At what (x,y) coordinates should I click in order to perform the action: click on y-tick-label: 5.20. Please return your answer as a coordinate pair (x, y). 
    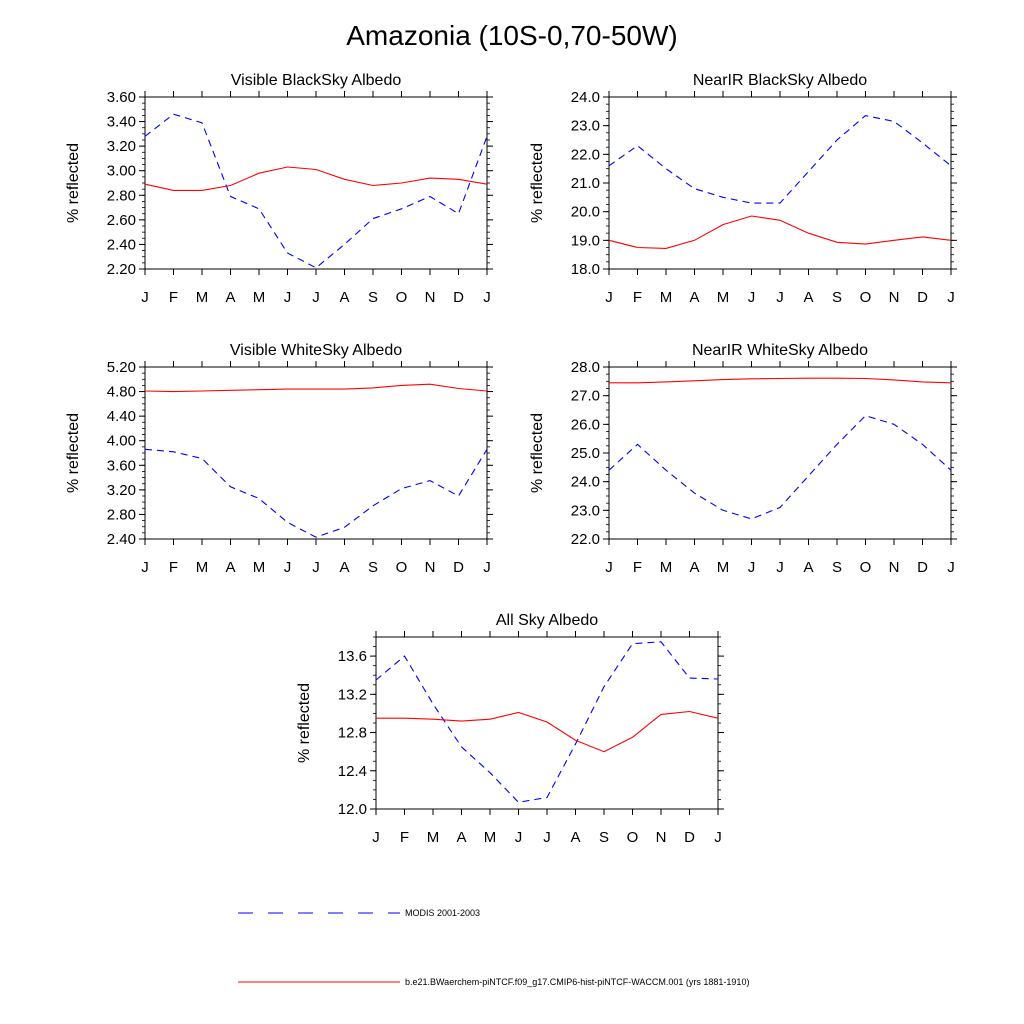
    Looking at the image, I should click on (121, 367).